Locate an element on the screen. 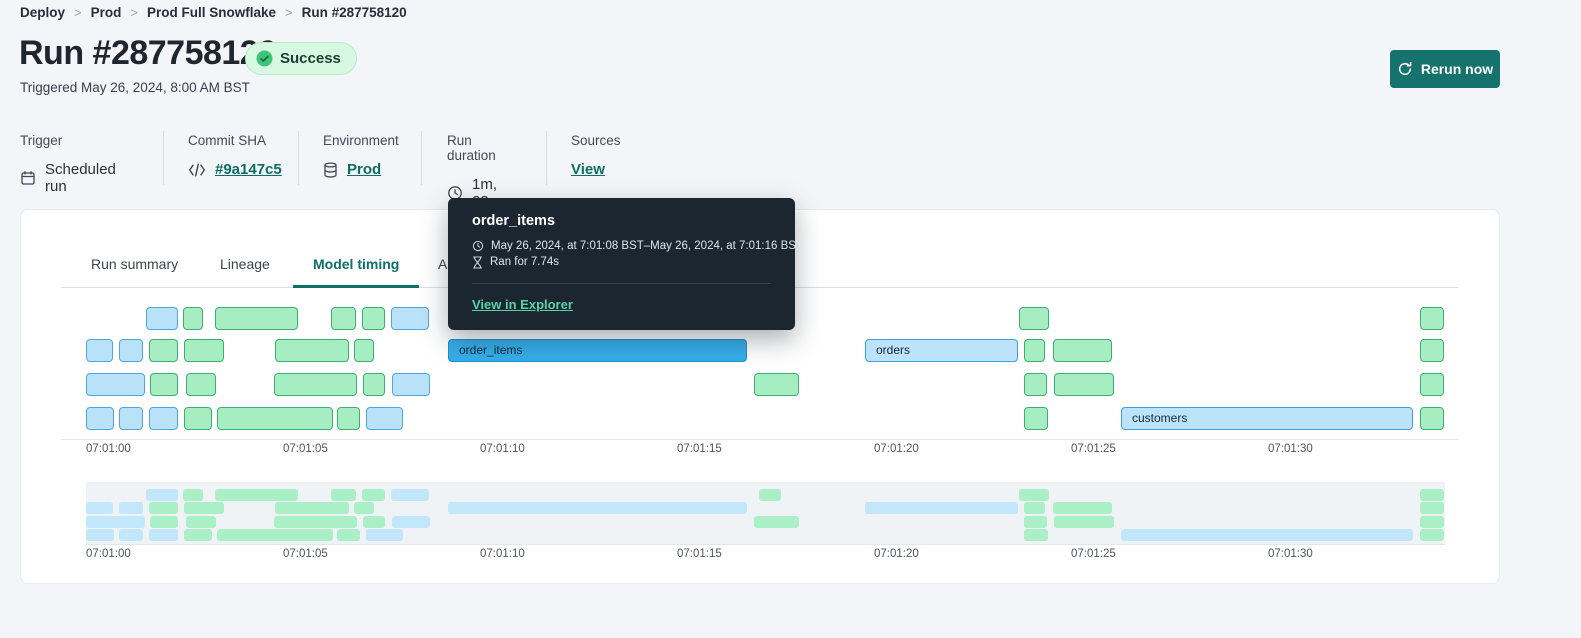 This screenshot has height=638, width=1581. gantt-bar-order_items: order_items is located at coordinates (597, 350).